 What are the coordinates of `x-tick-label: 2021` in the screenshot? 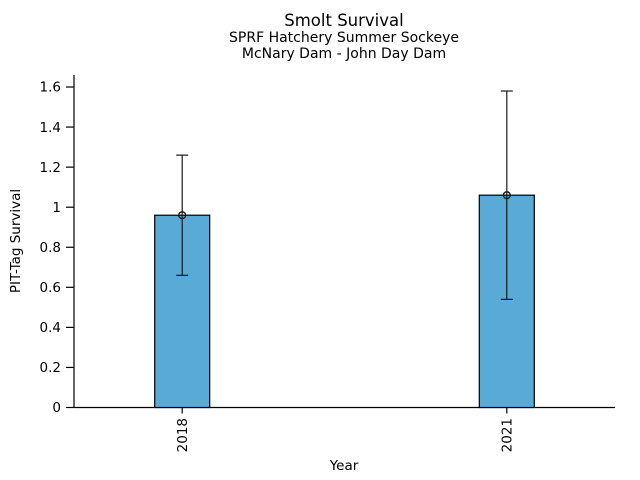 It's located at (508, 435).